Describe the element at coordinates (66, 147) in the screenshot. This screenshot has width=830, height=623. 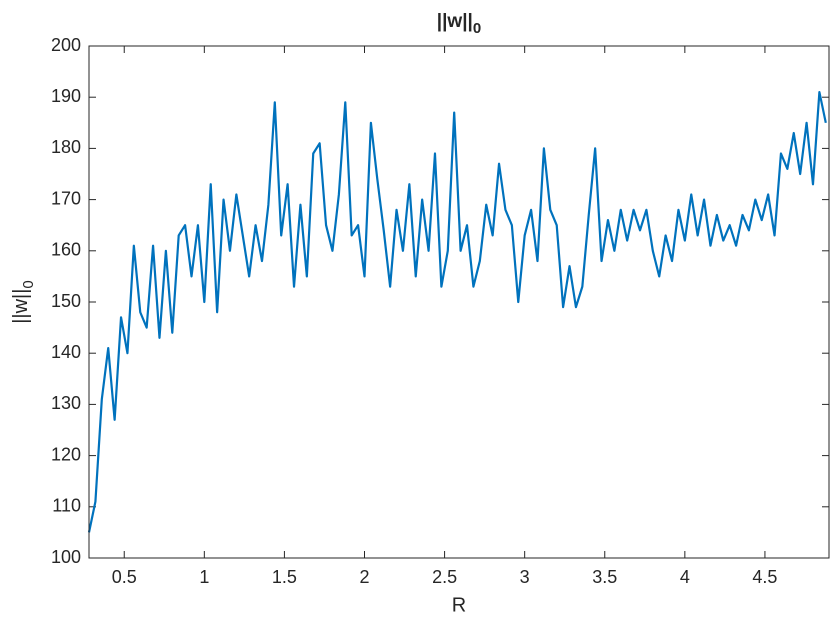
I see `y-tick-label: 180` at that location.